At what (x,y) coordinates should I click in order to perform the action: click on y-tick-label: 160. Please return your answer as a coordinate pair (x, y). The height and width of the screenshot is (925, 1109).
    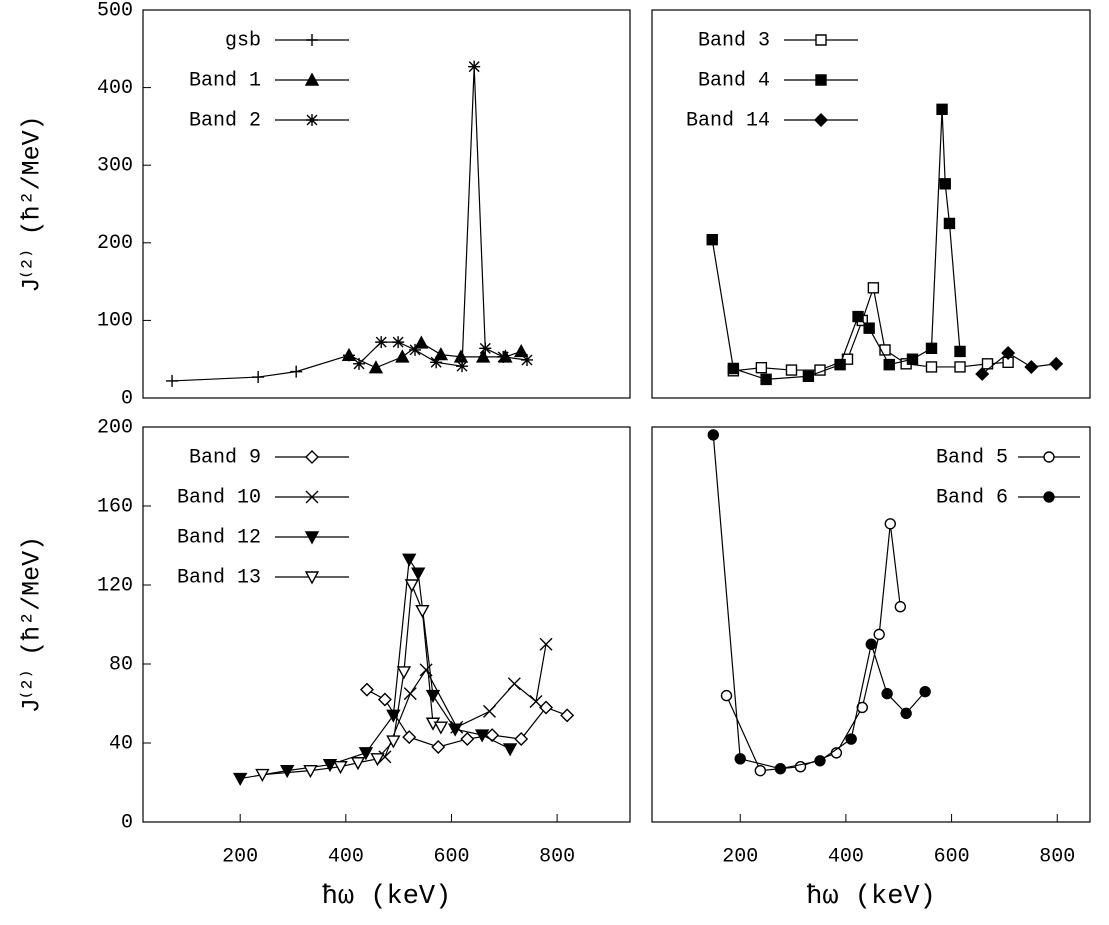
    Looking at the image, I should click on (115, 506).